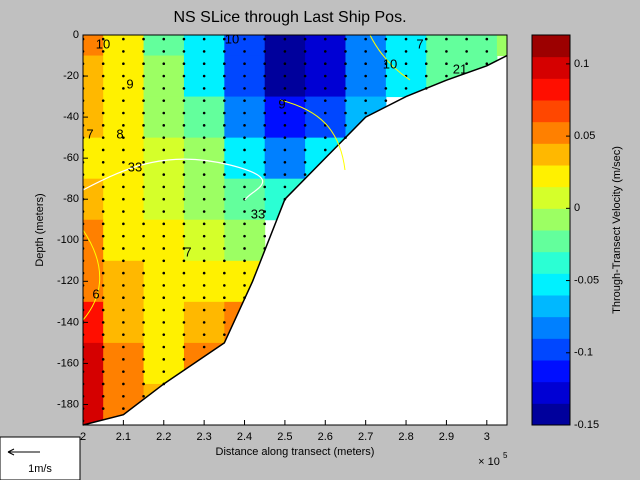 This screenshot has width=640, height=480. I want to click on contour-line, so click(173, 179).